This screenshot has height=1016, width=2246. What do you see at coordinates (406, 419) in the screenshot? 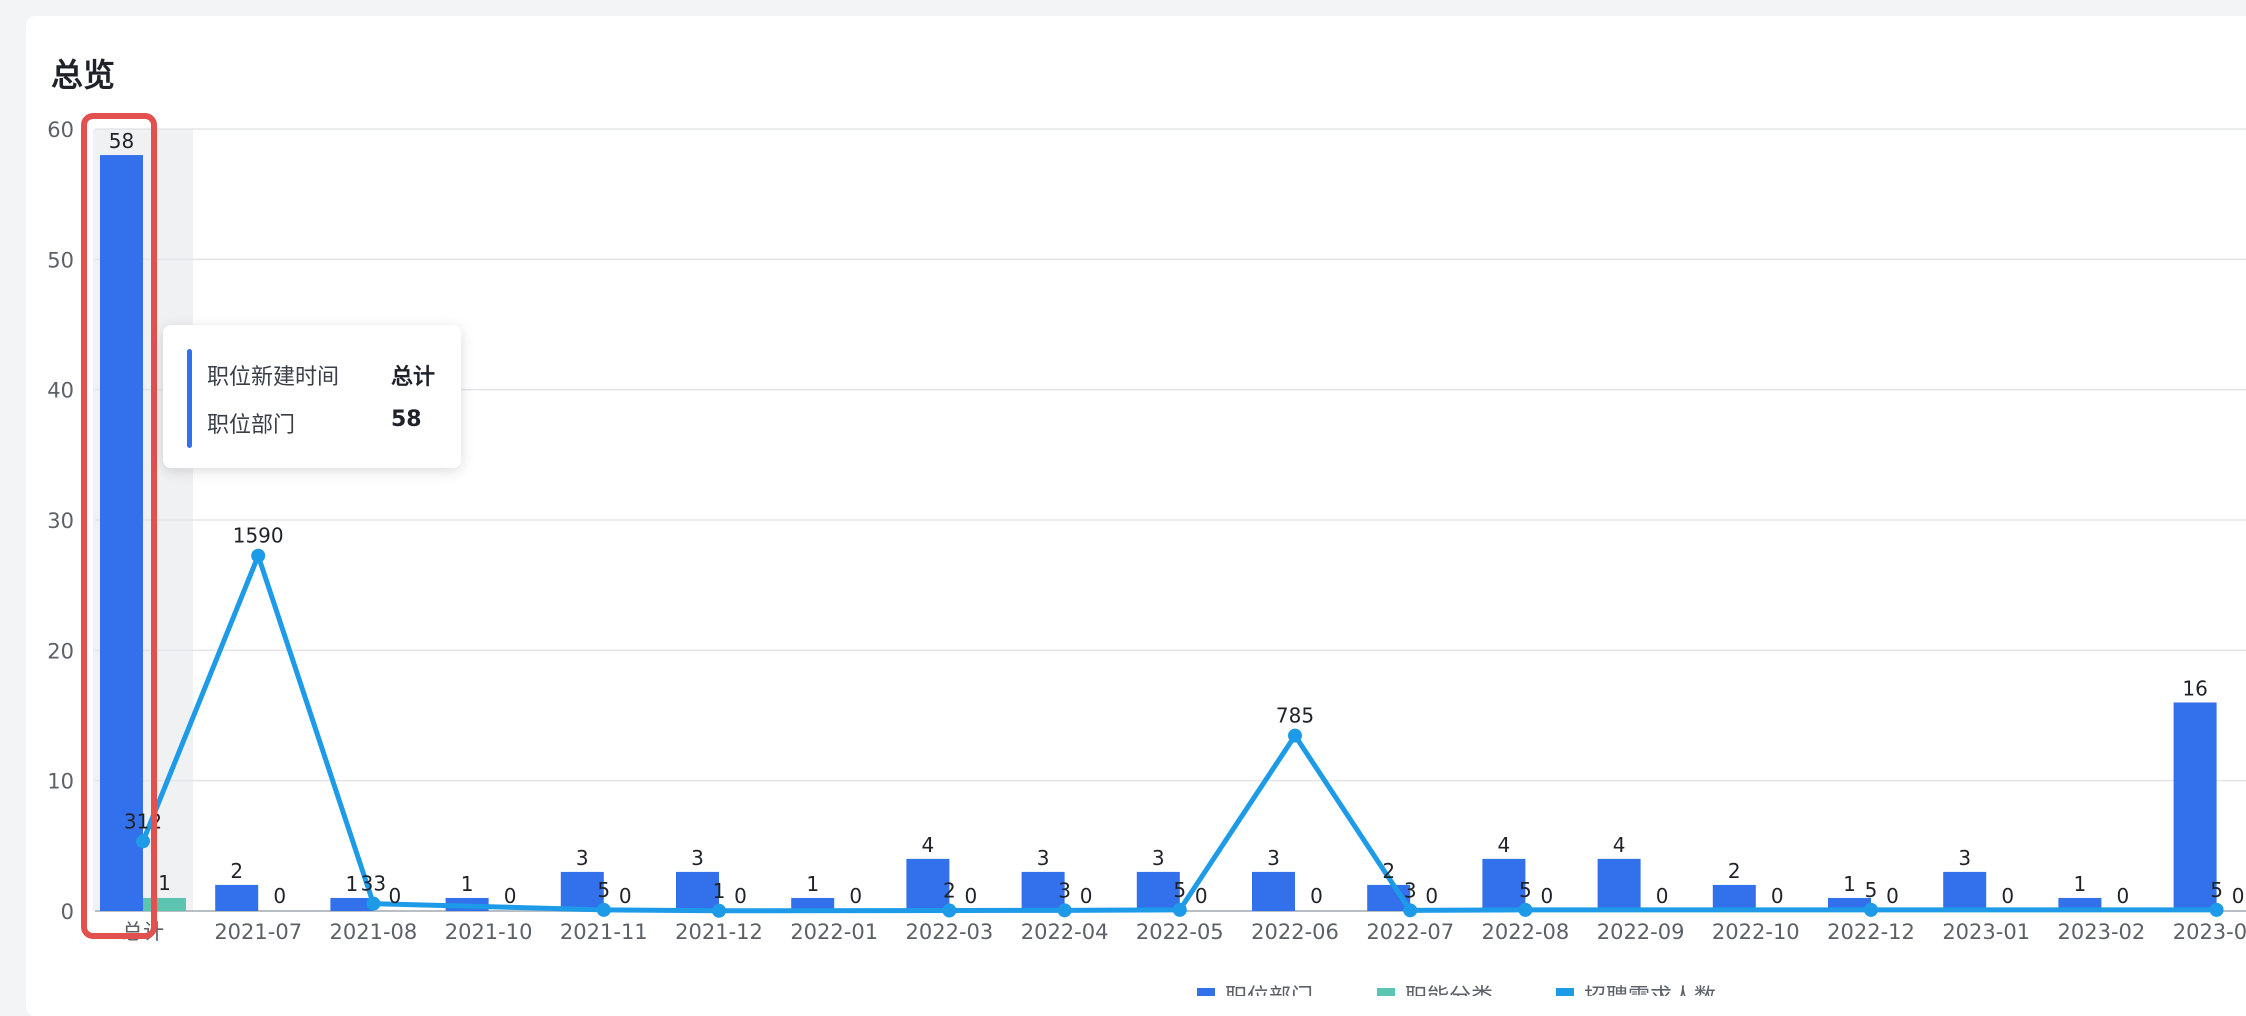
I see `tooltip-value-2: 58` at bounding box center [406, 419].